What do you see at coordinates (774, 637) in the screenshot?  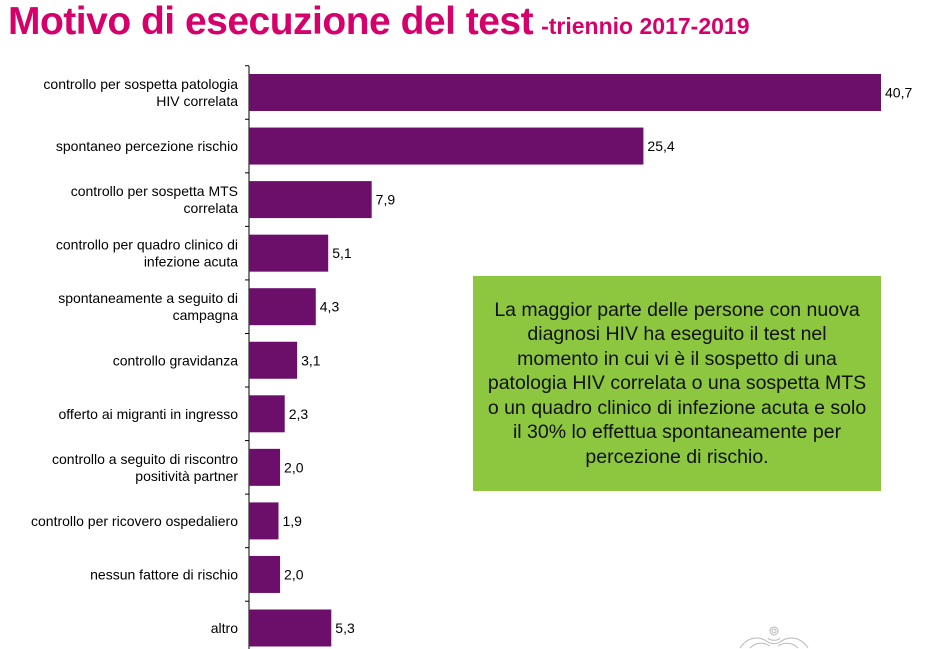 I see `logo-icon` at bounding box center [774, 637].